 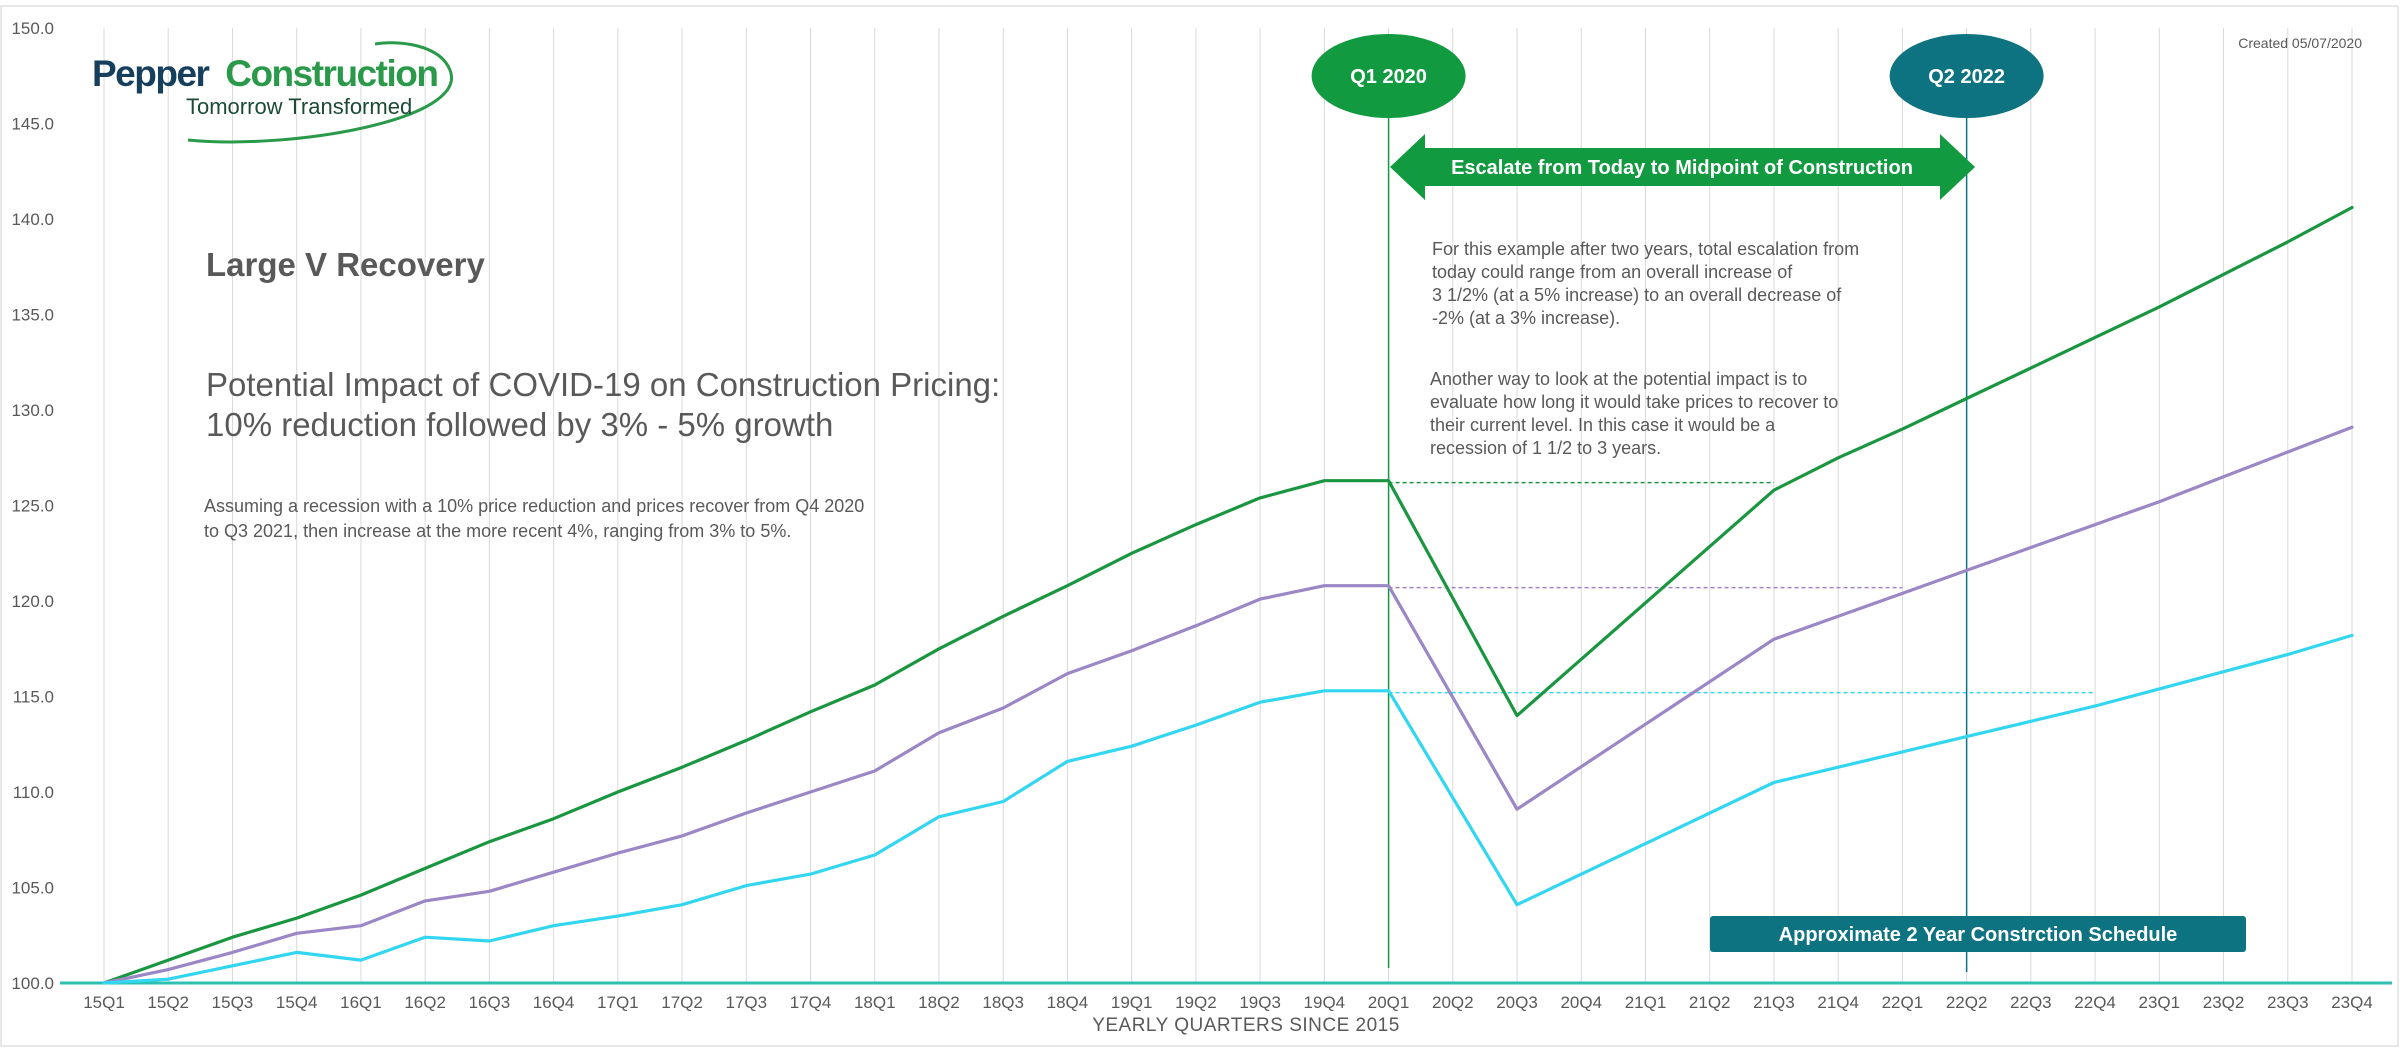 What do you see at coordinates (1526, 318) in the screenshot?
I see `note1-line-4: -2% (at a 3% increase).` at bounding box center [1526, 318].